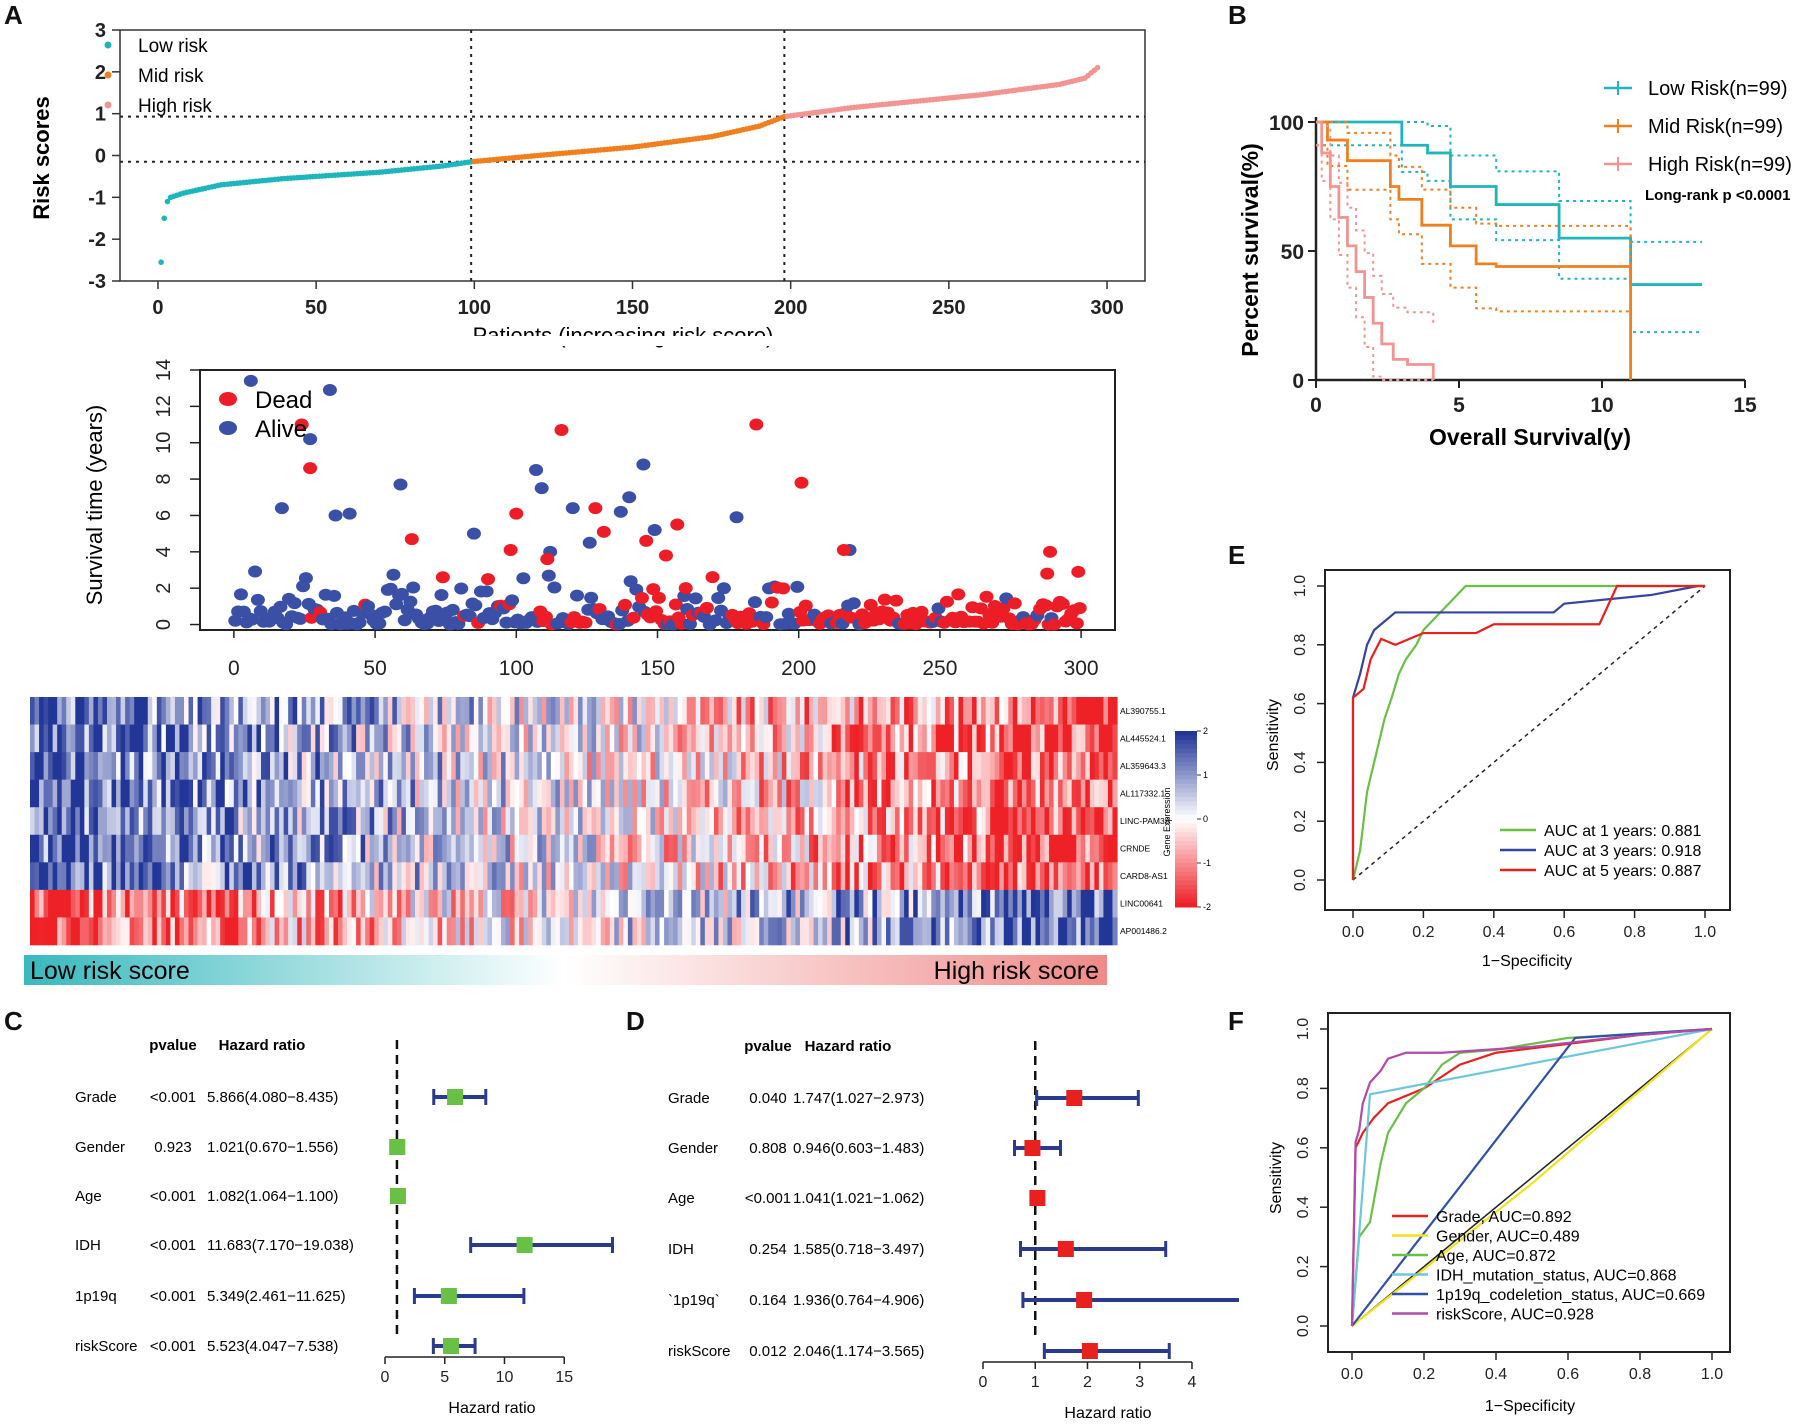 This screenshot has width=1797, height=1424. Describe the element at coordinates (1276, 1178) in the screenshot. I see `y-axis-label: Sensitivity` at that location.